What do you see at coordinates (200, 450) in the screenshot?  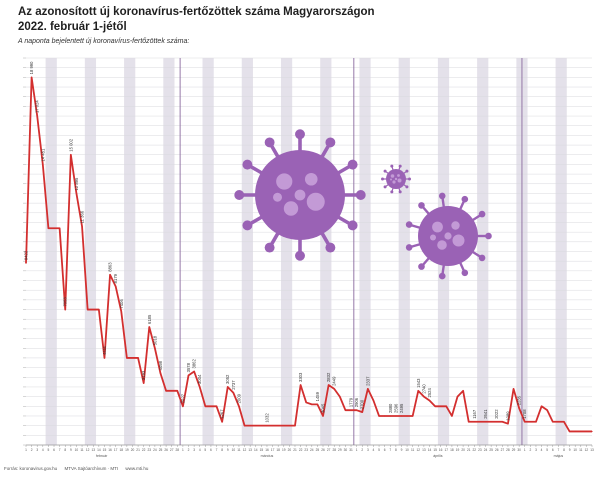 I see `x-tick-label: 4` at bounding box center [200, 450].